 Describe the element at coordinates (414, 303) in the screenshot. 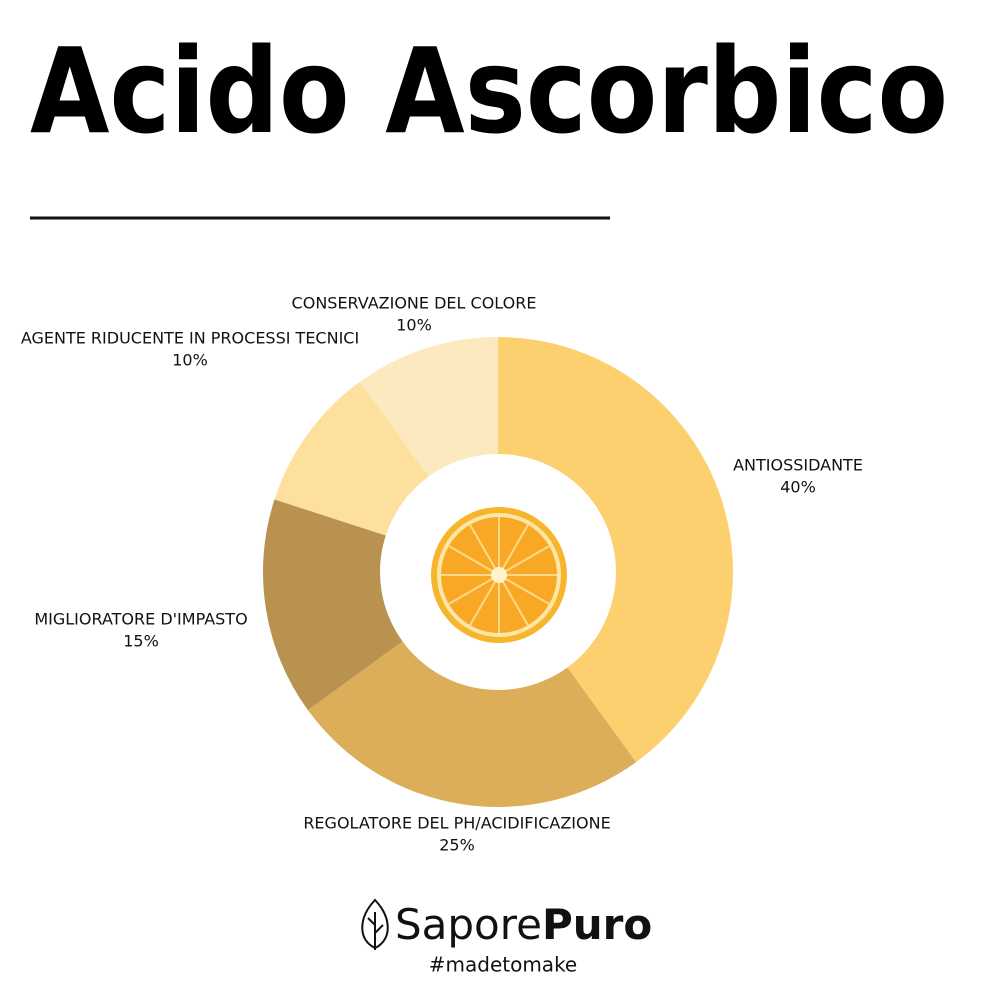

I see `slice-label: CONSERVAZIONE DEL COLORE` at that location.